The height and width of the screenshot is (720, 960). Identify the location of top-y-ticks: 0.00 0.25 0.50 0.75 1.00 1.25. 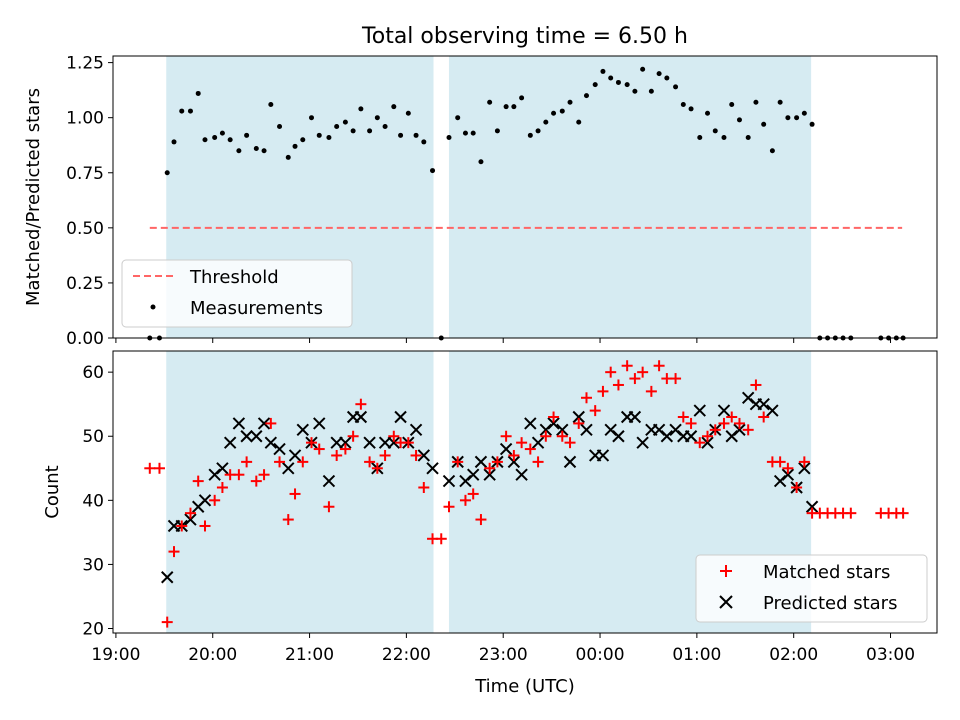
(89, 201).